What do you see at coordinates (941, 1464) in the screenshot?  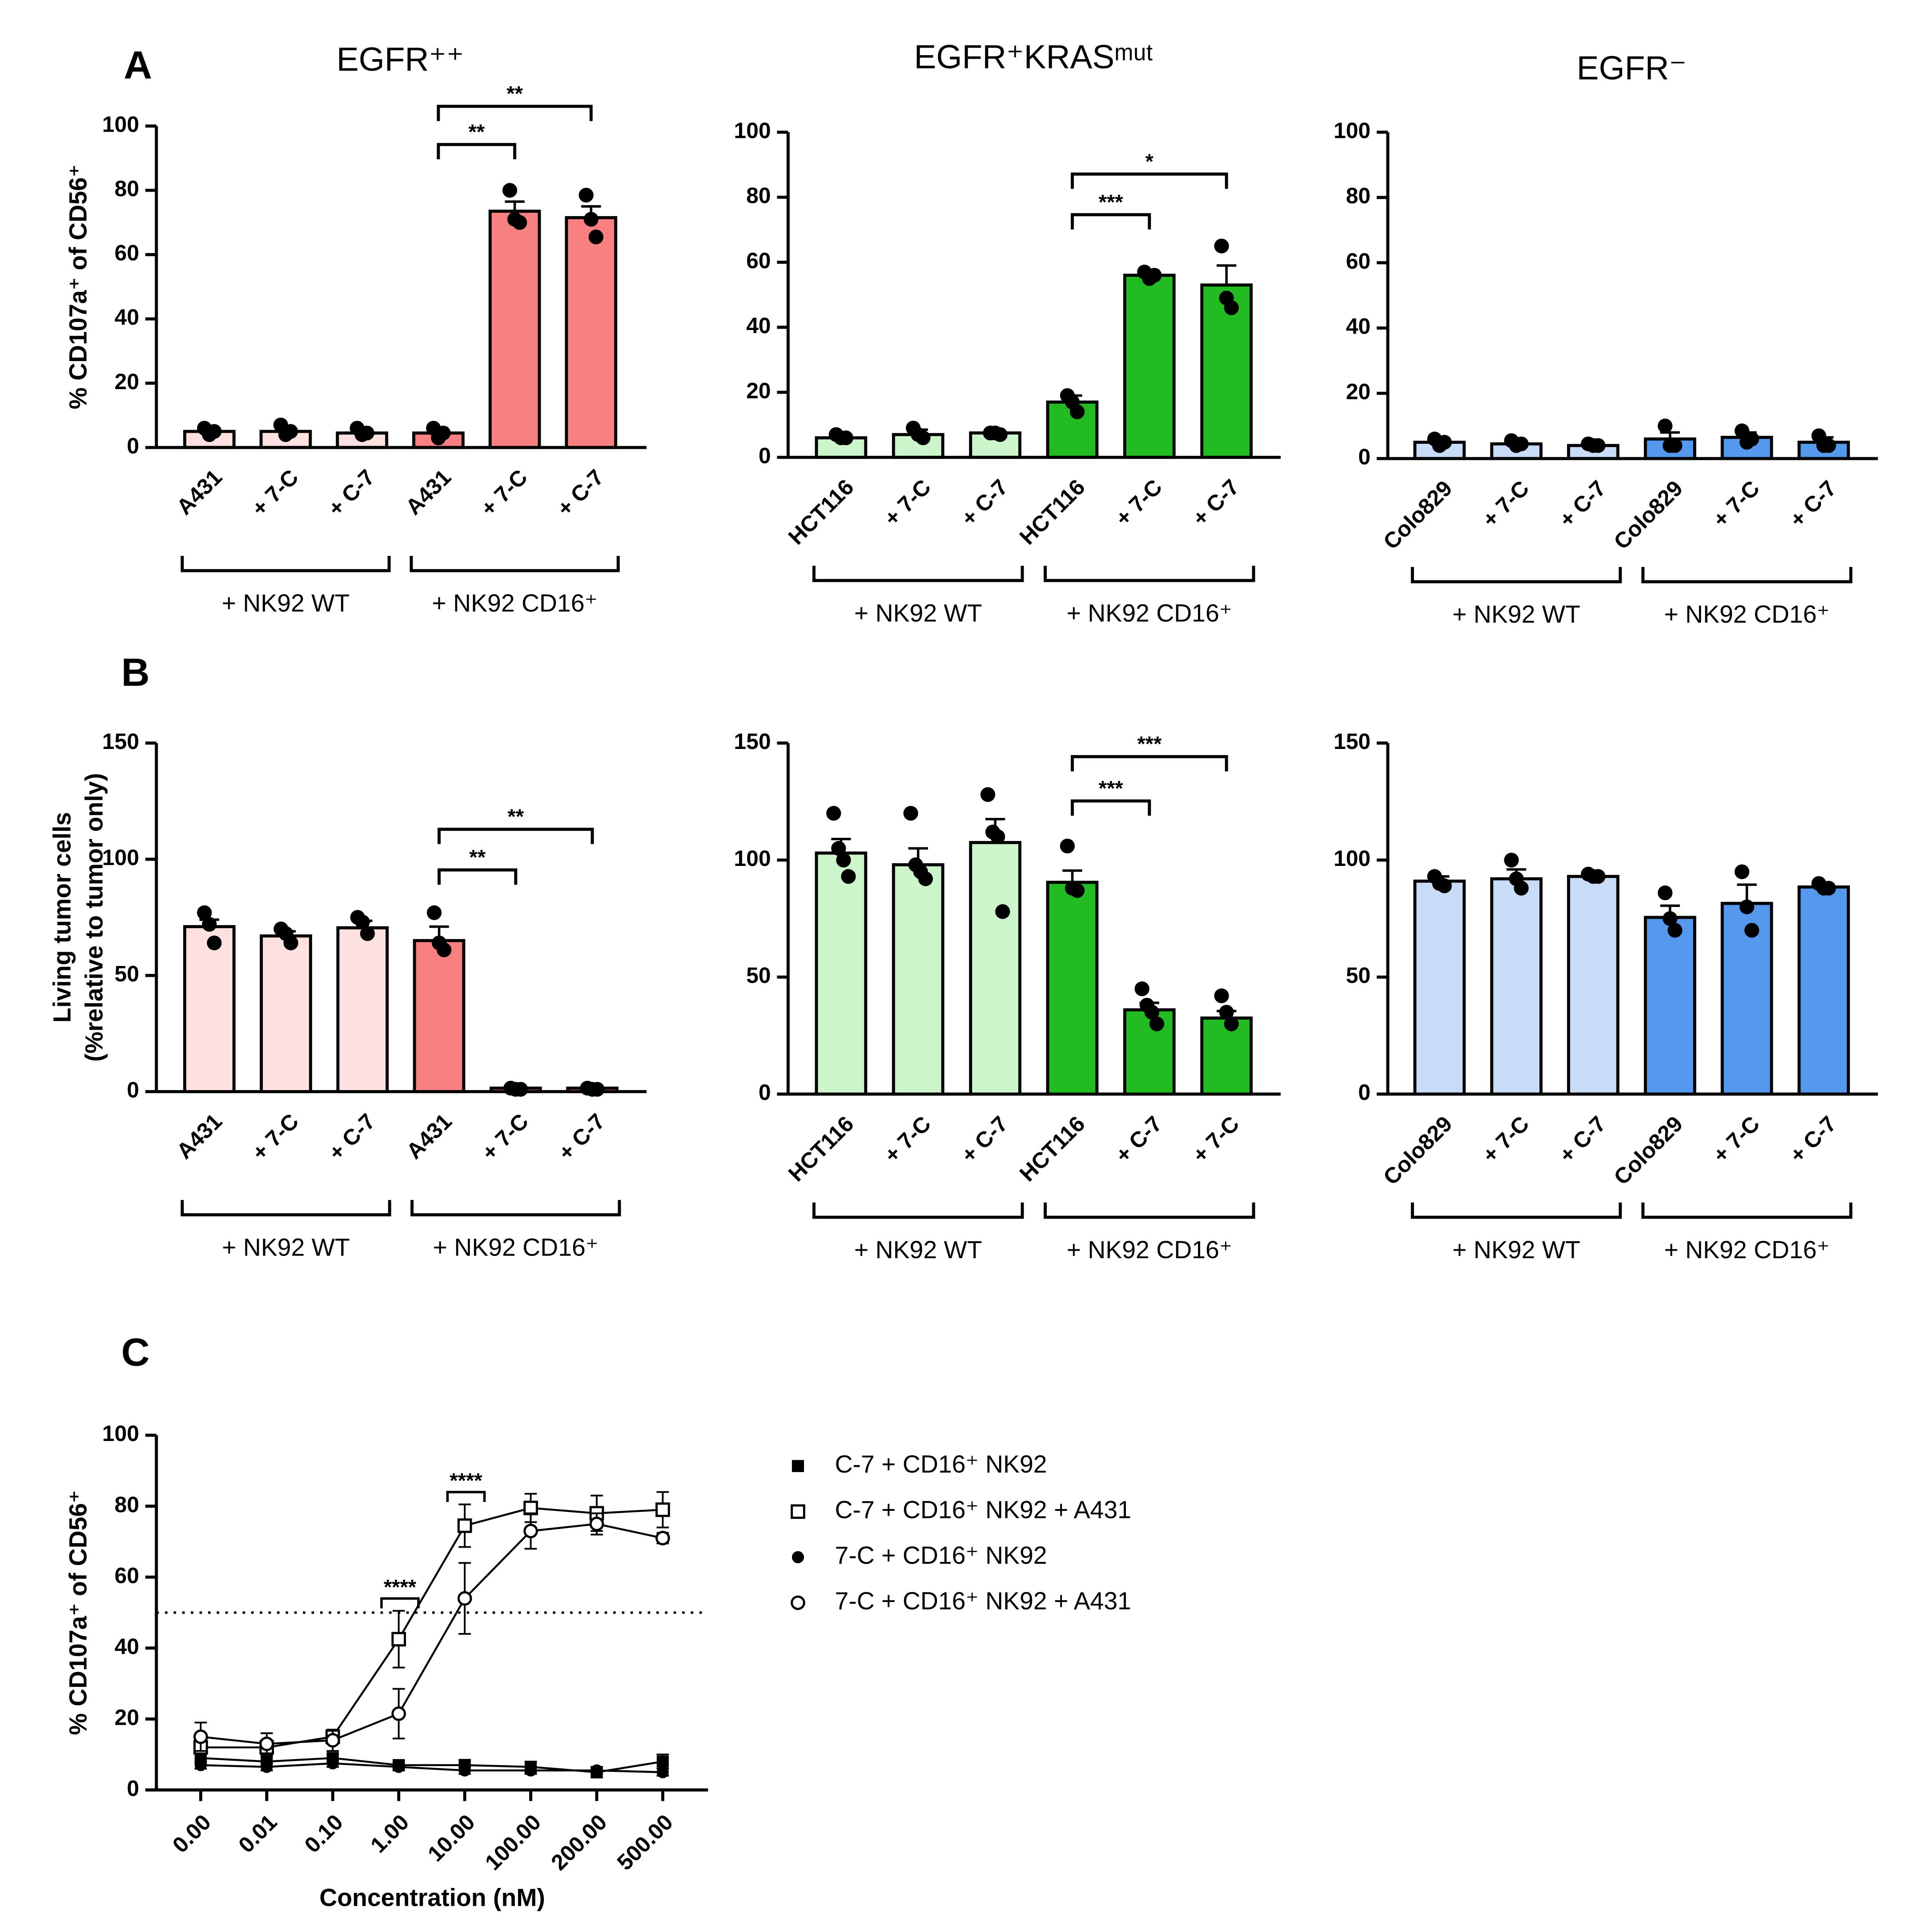 I see `legend-label: C-7 + CD16⁺ NK92` at bounding box center [941, 1464].